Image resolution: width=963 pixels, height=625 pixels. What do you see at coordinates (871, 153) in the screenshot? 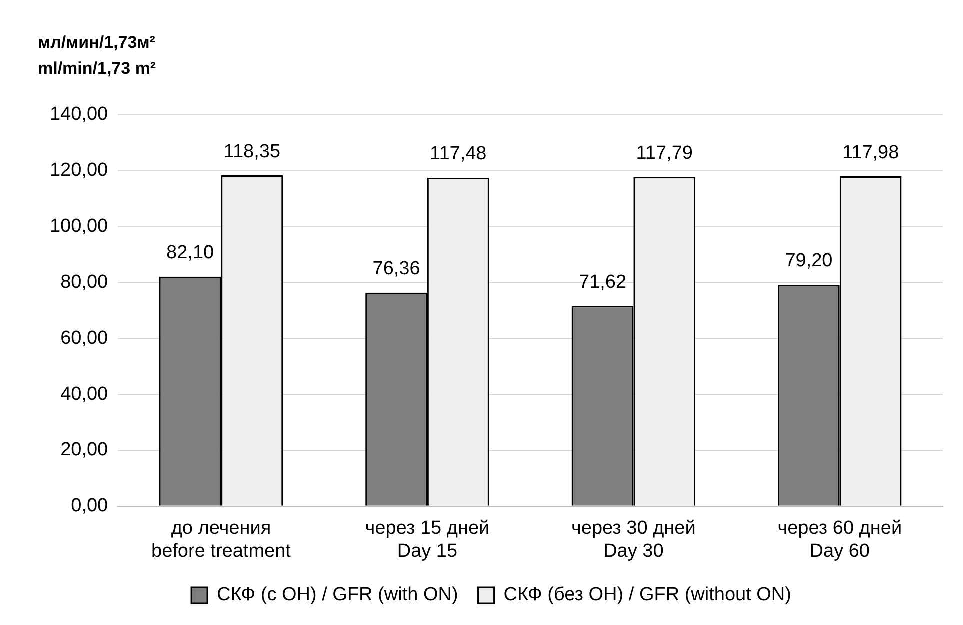
I see `data-label: 117,98` at bounding box center [871, 153].